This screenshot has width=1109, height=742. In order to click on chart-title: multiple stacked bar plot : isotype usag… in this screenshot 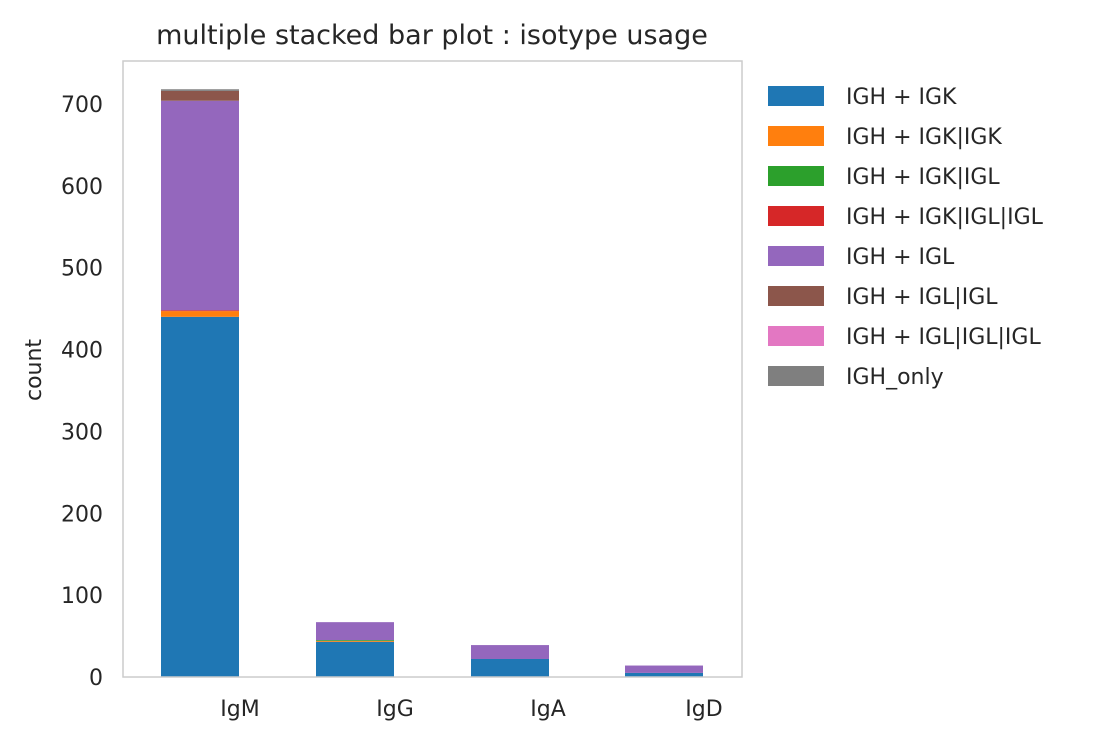, I will do `click(432, 35)`.